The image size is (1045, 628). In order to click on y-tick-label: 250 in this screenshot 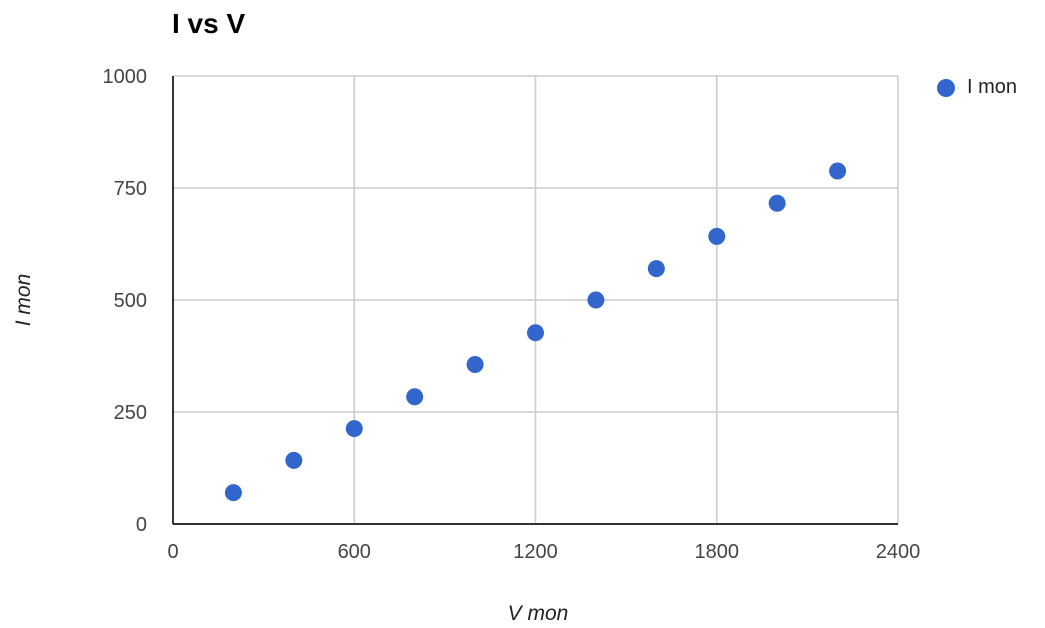, I will do `click(130, 413)`.